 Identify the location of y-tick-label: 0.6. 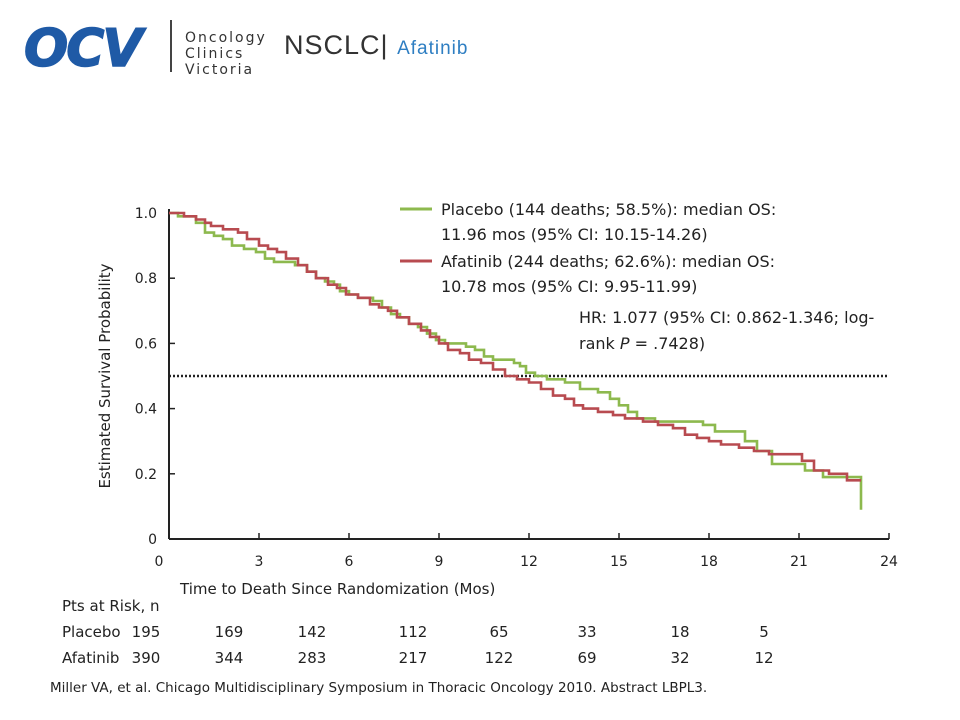
(146, 344).